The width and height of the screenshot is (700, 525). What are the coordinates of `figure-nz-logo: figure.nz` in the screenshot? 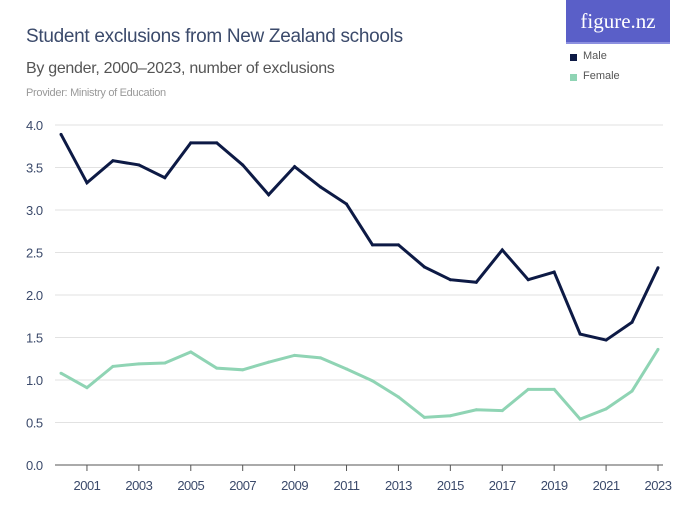 It's located at (618, 22).